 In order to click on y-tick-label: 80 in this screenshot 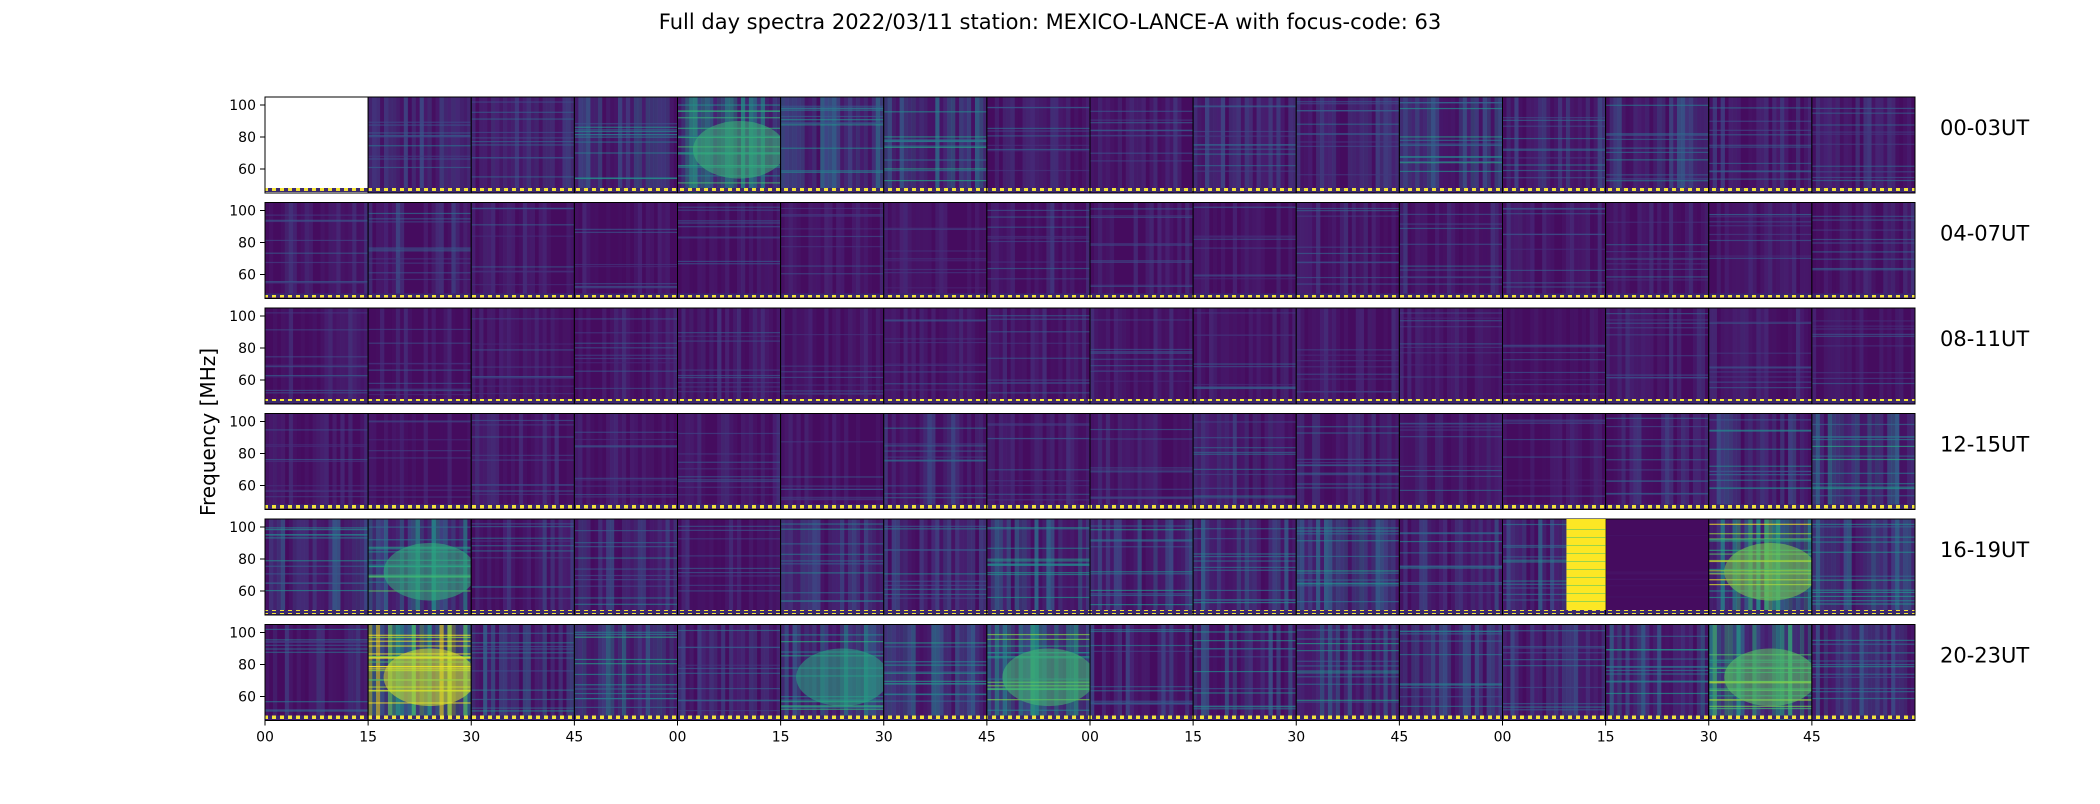, I will do `click(247, 666)`.